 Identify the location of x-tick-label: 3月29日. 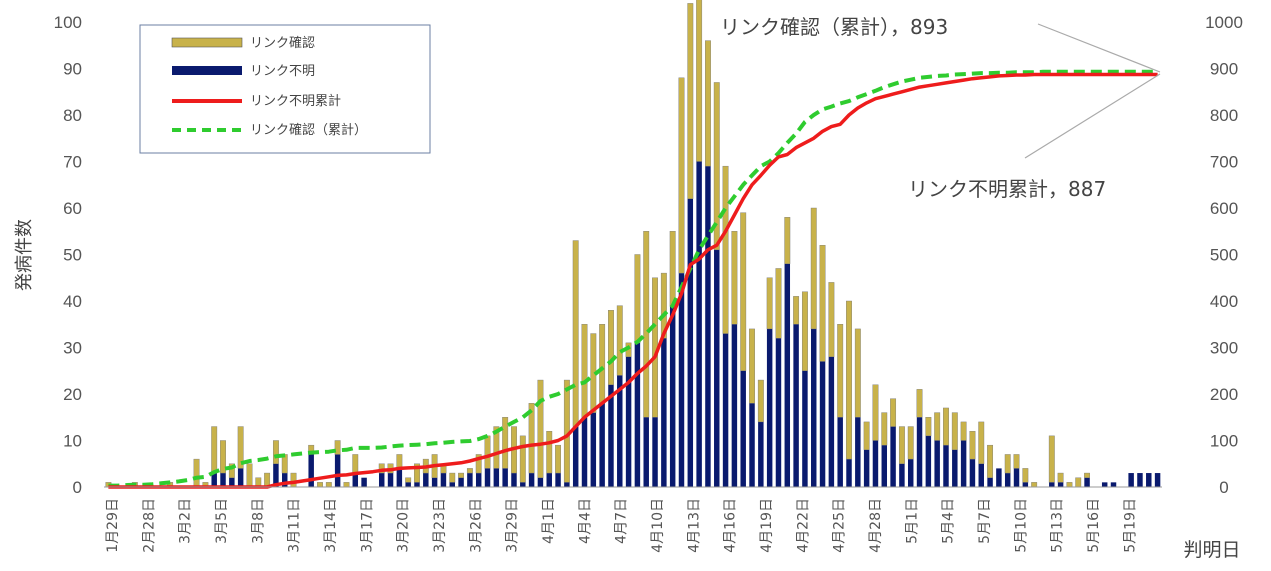
(513, 525).